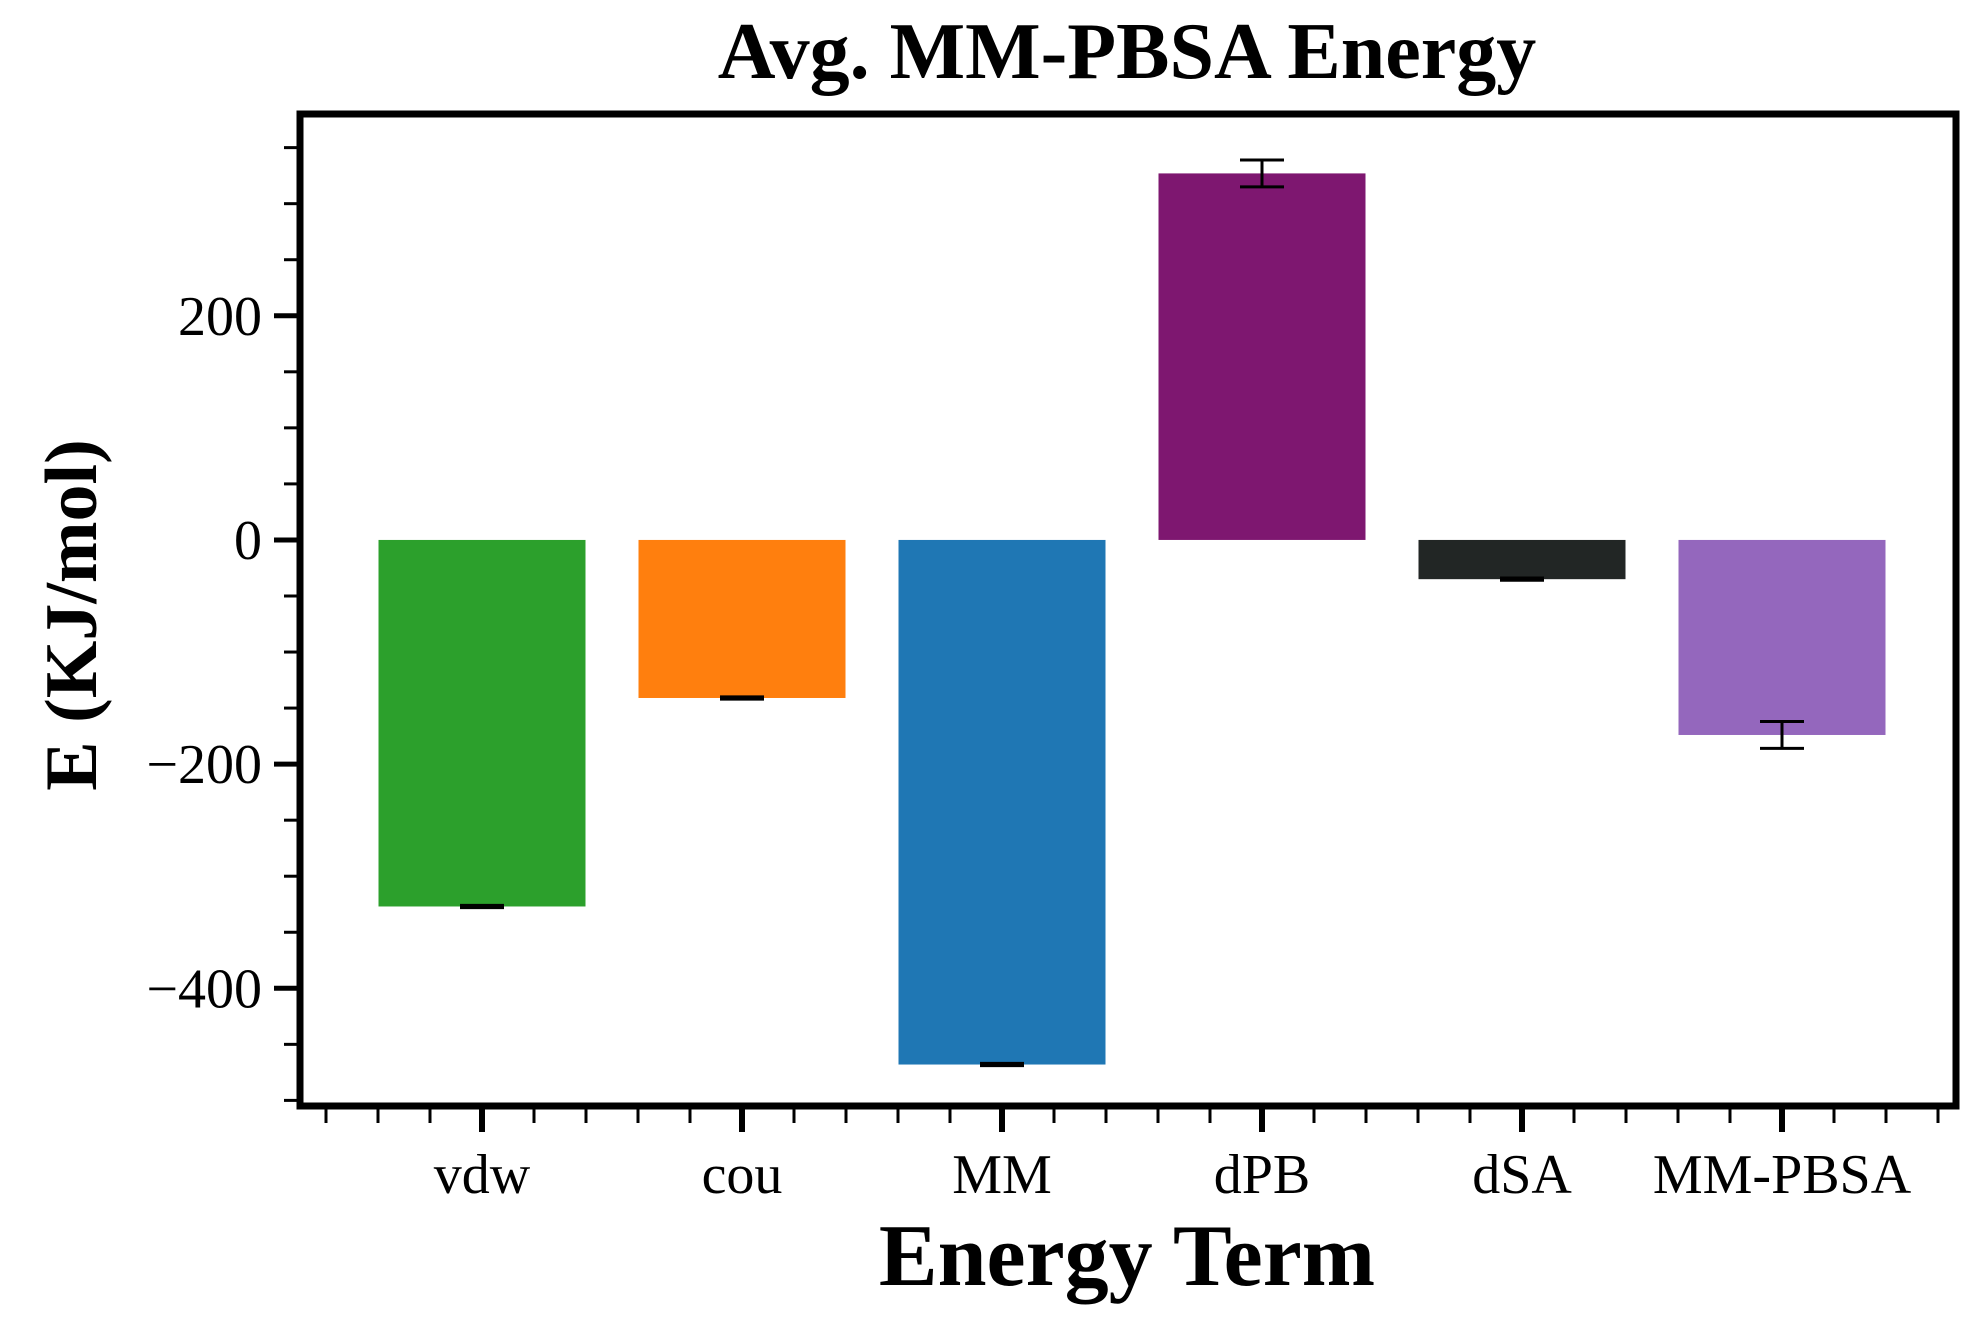 The image size is (1973, 1321). What do you see at coordinates (220, 317) in the screenshot?
I see `y-tick-label: 200` at bounding box center [220, 317].